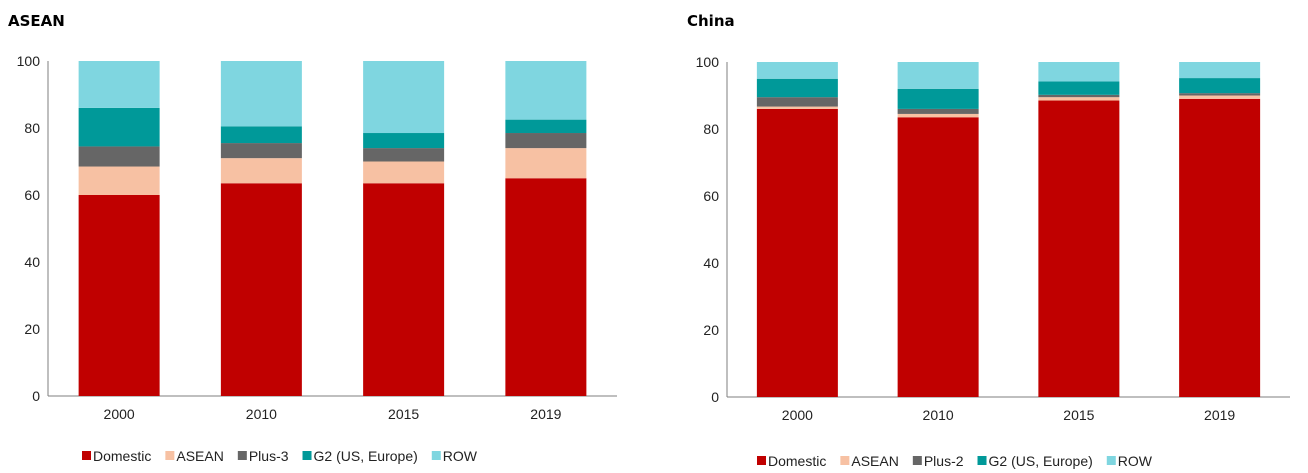 This screenshot has height=473, width=1308. Describe the element at coordinates (269, 456) in the screenshot. I see `legend-label: Plus-3` at that location.